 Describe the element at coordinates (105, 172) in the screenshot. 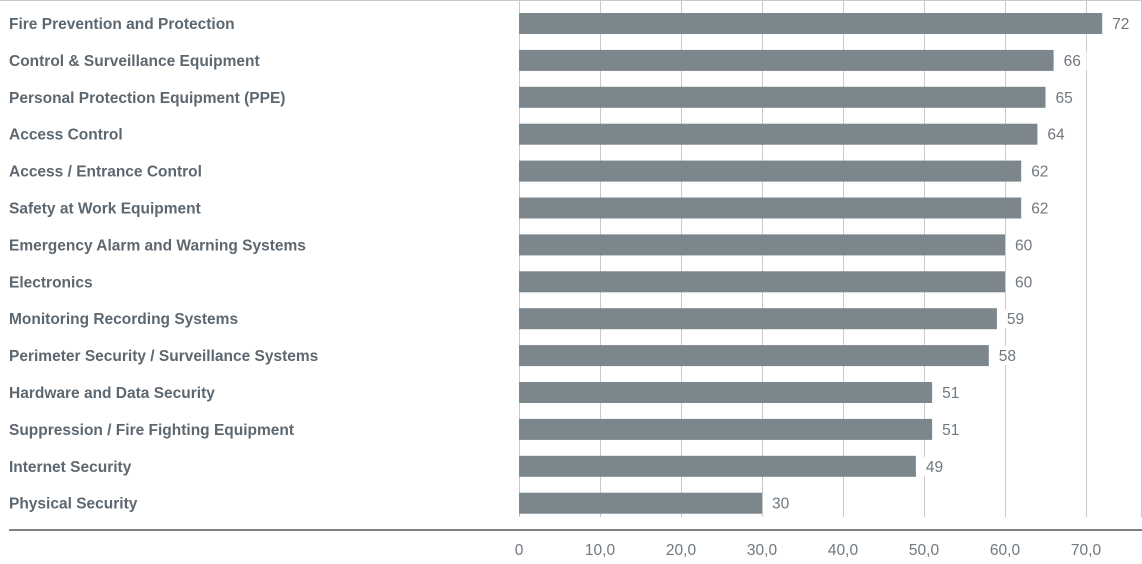

I see `category-label: Access / Entrance Control` at that location.